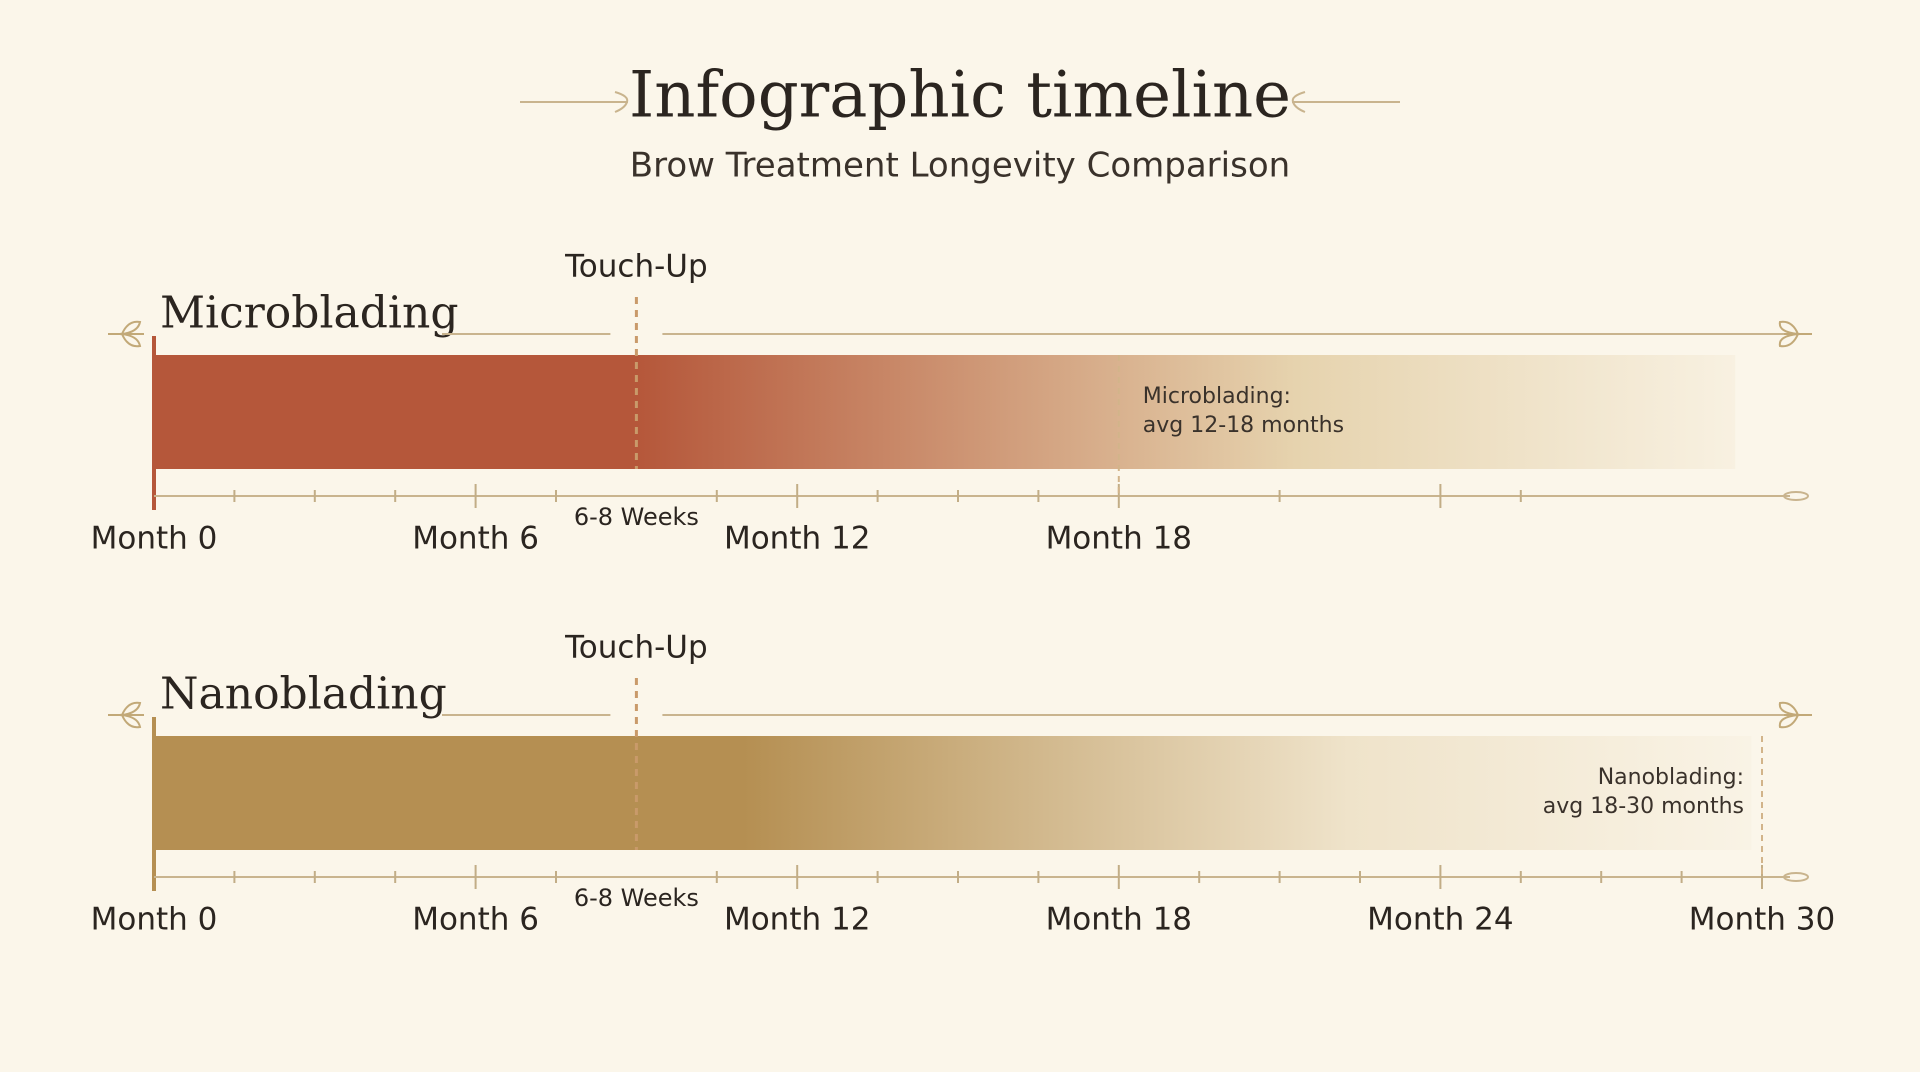 Image resolution: width=1920 pixels, height=1072 pixels. Describe the element at coordinates (309, 313) in the screenshot. I see `timeline-title: Microblading` at that location.